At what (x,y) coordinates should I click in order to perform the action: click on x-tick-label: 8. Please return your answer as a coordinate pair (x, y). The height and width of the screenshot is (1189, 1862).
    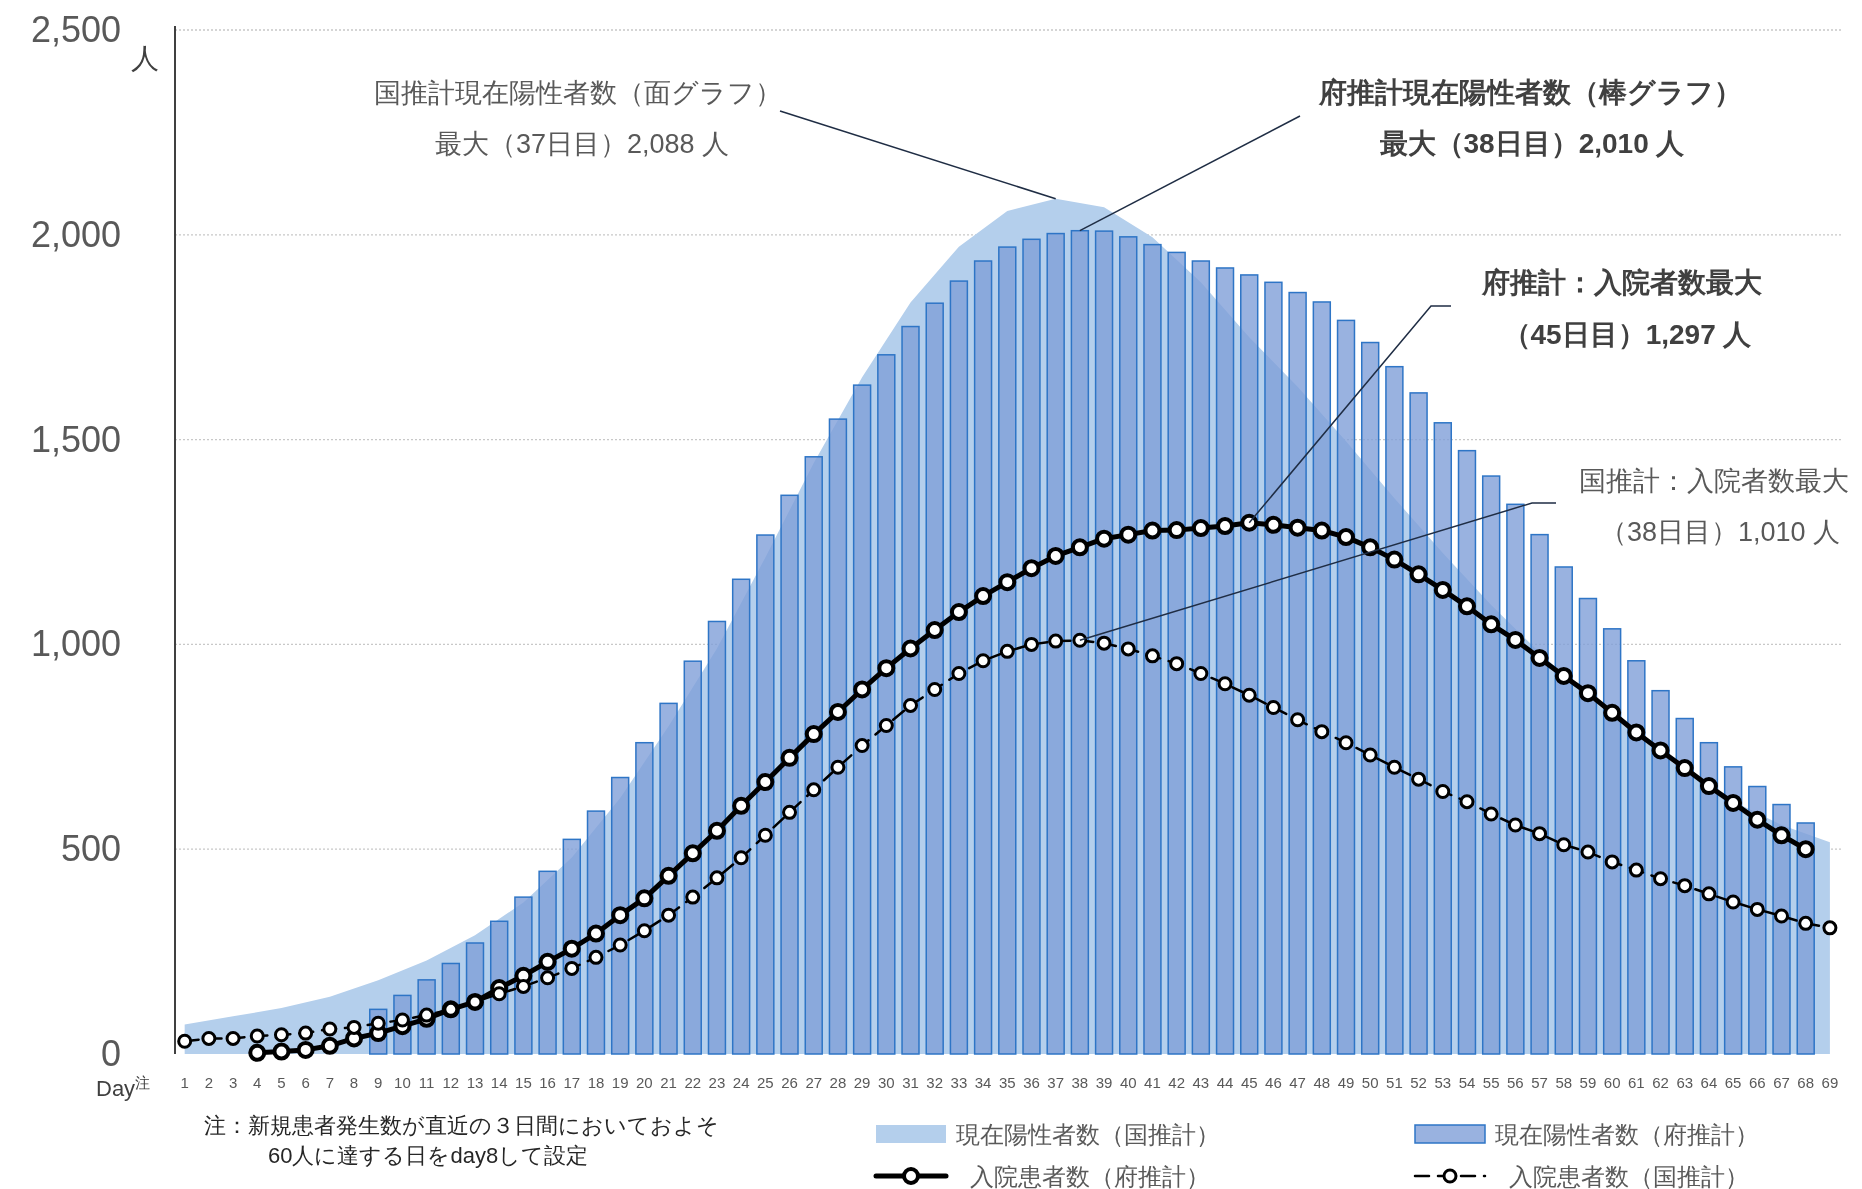
    Looking at the image, I should click on (354, 1082).